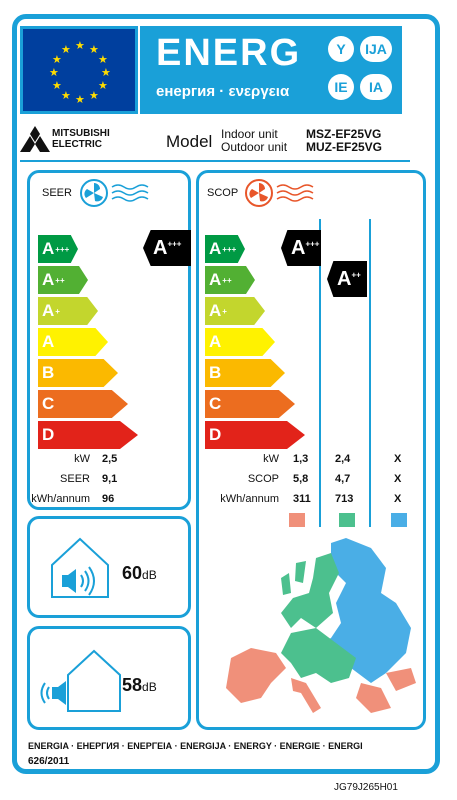 This screenshot has width=457, height=800. I want to click on indoor-noise-unit: dB, so click(149, 575).